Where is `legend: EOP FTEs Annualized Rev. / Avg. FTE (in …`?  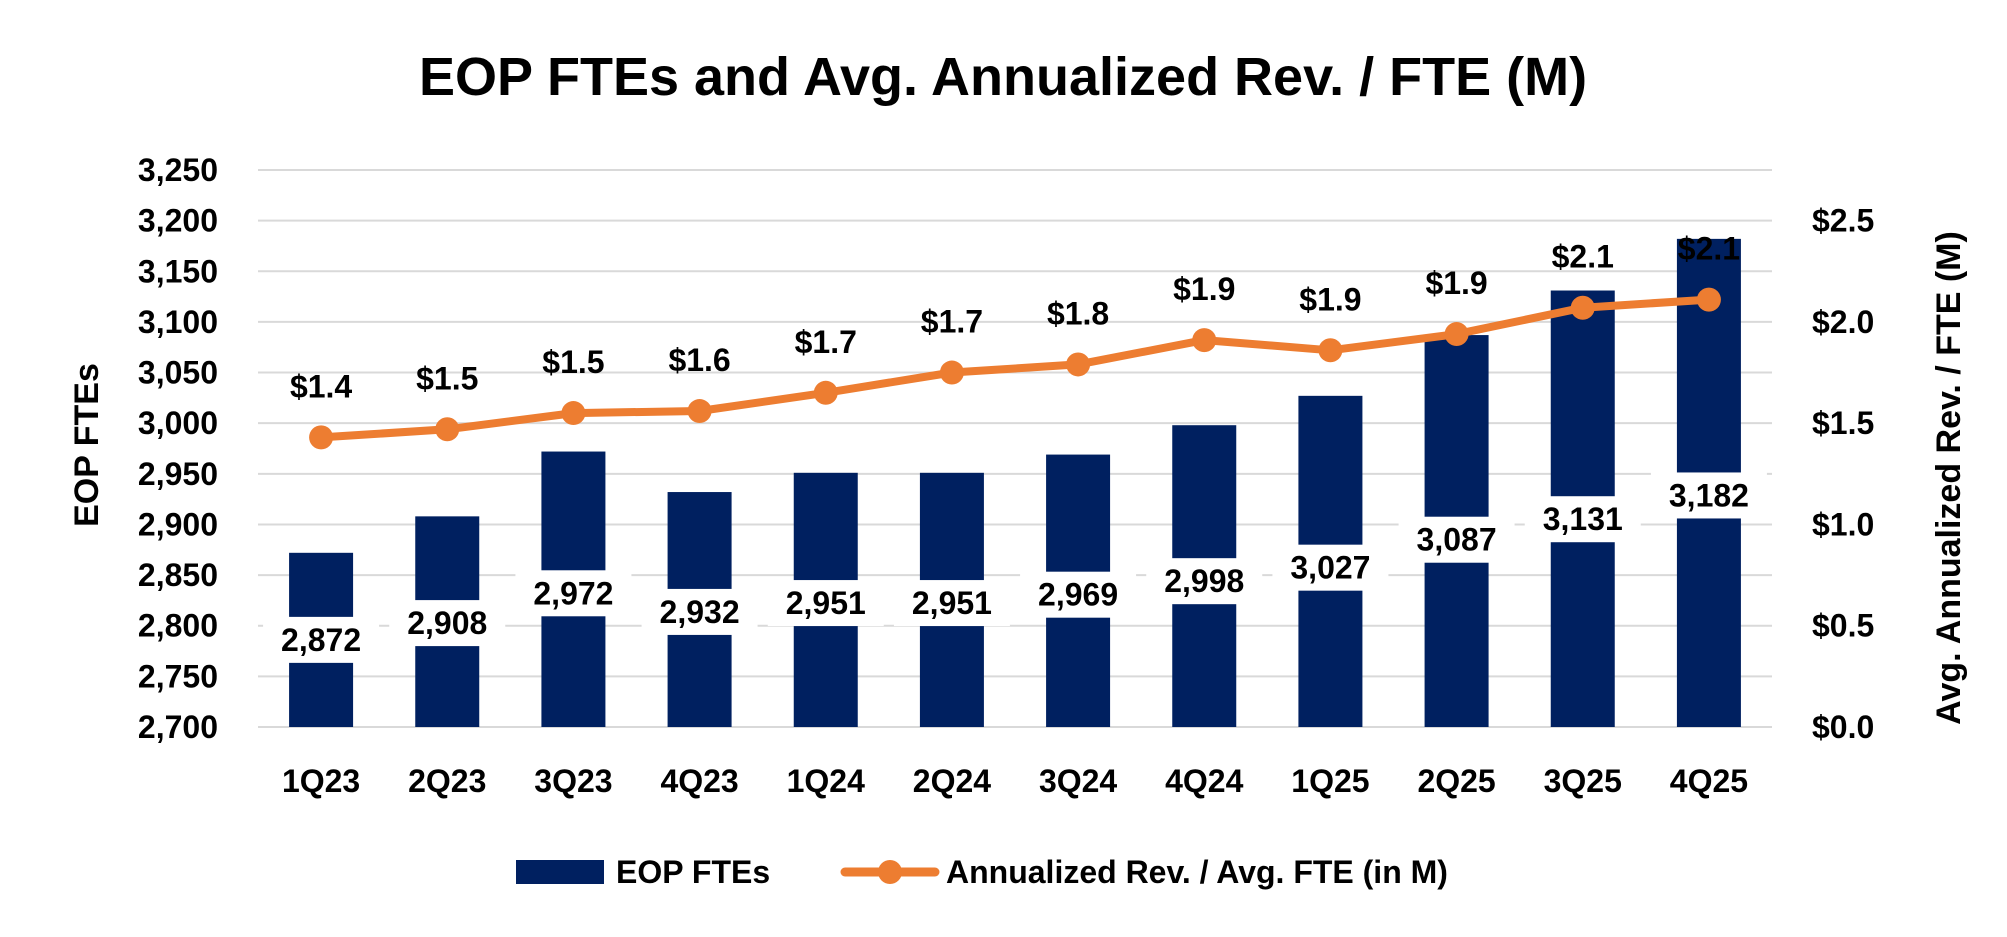
legend: EOP FTEs Annualized Rev. / Avg. FTE (in … is located at coordinates (982, 872).